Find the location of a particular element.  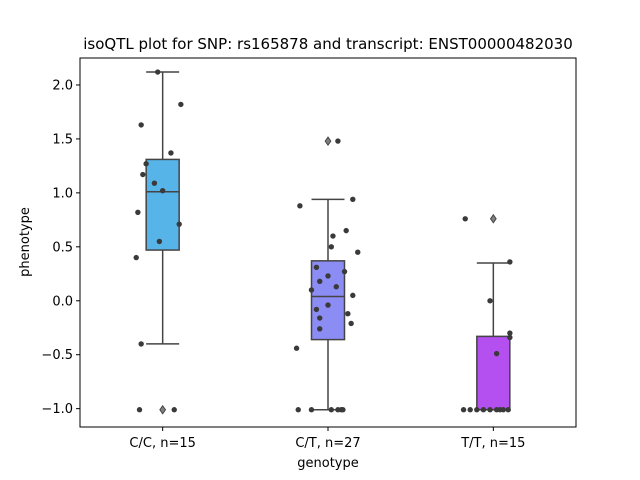

y-axis-label: phenotype is located at coordinates (25, 242).